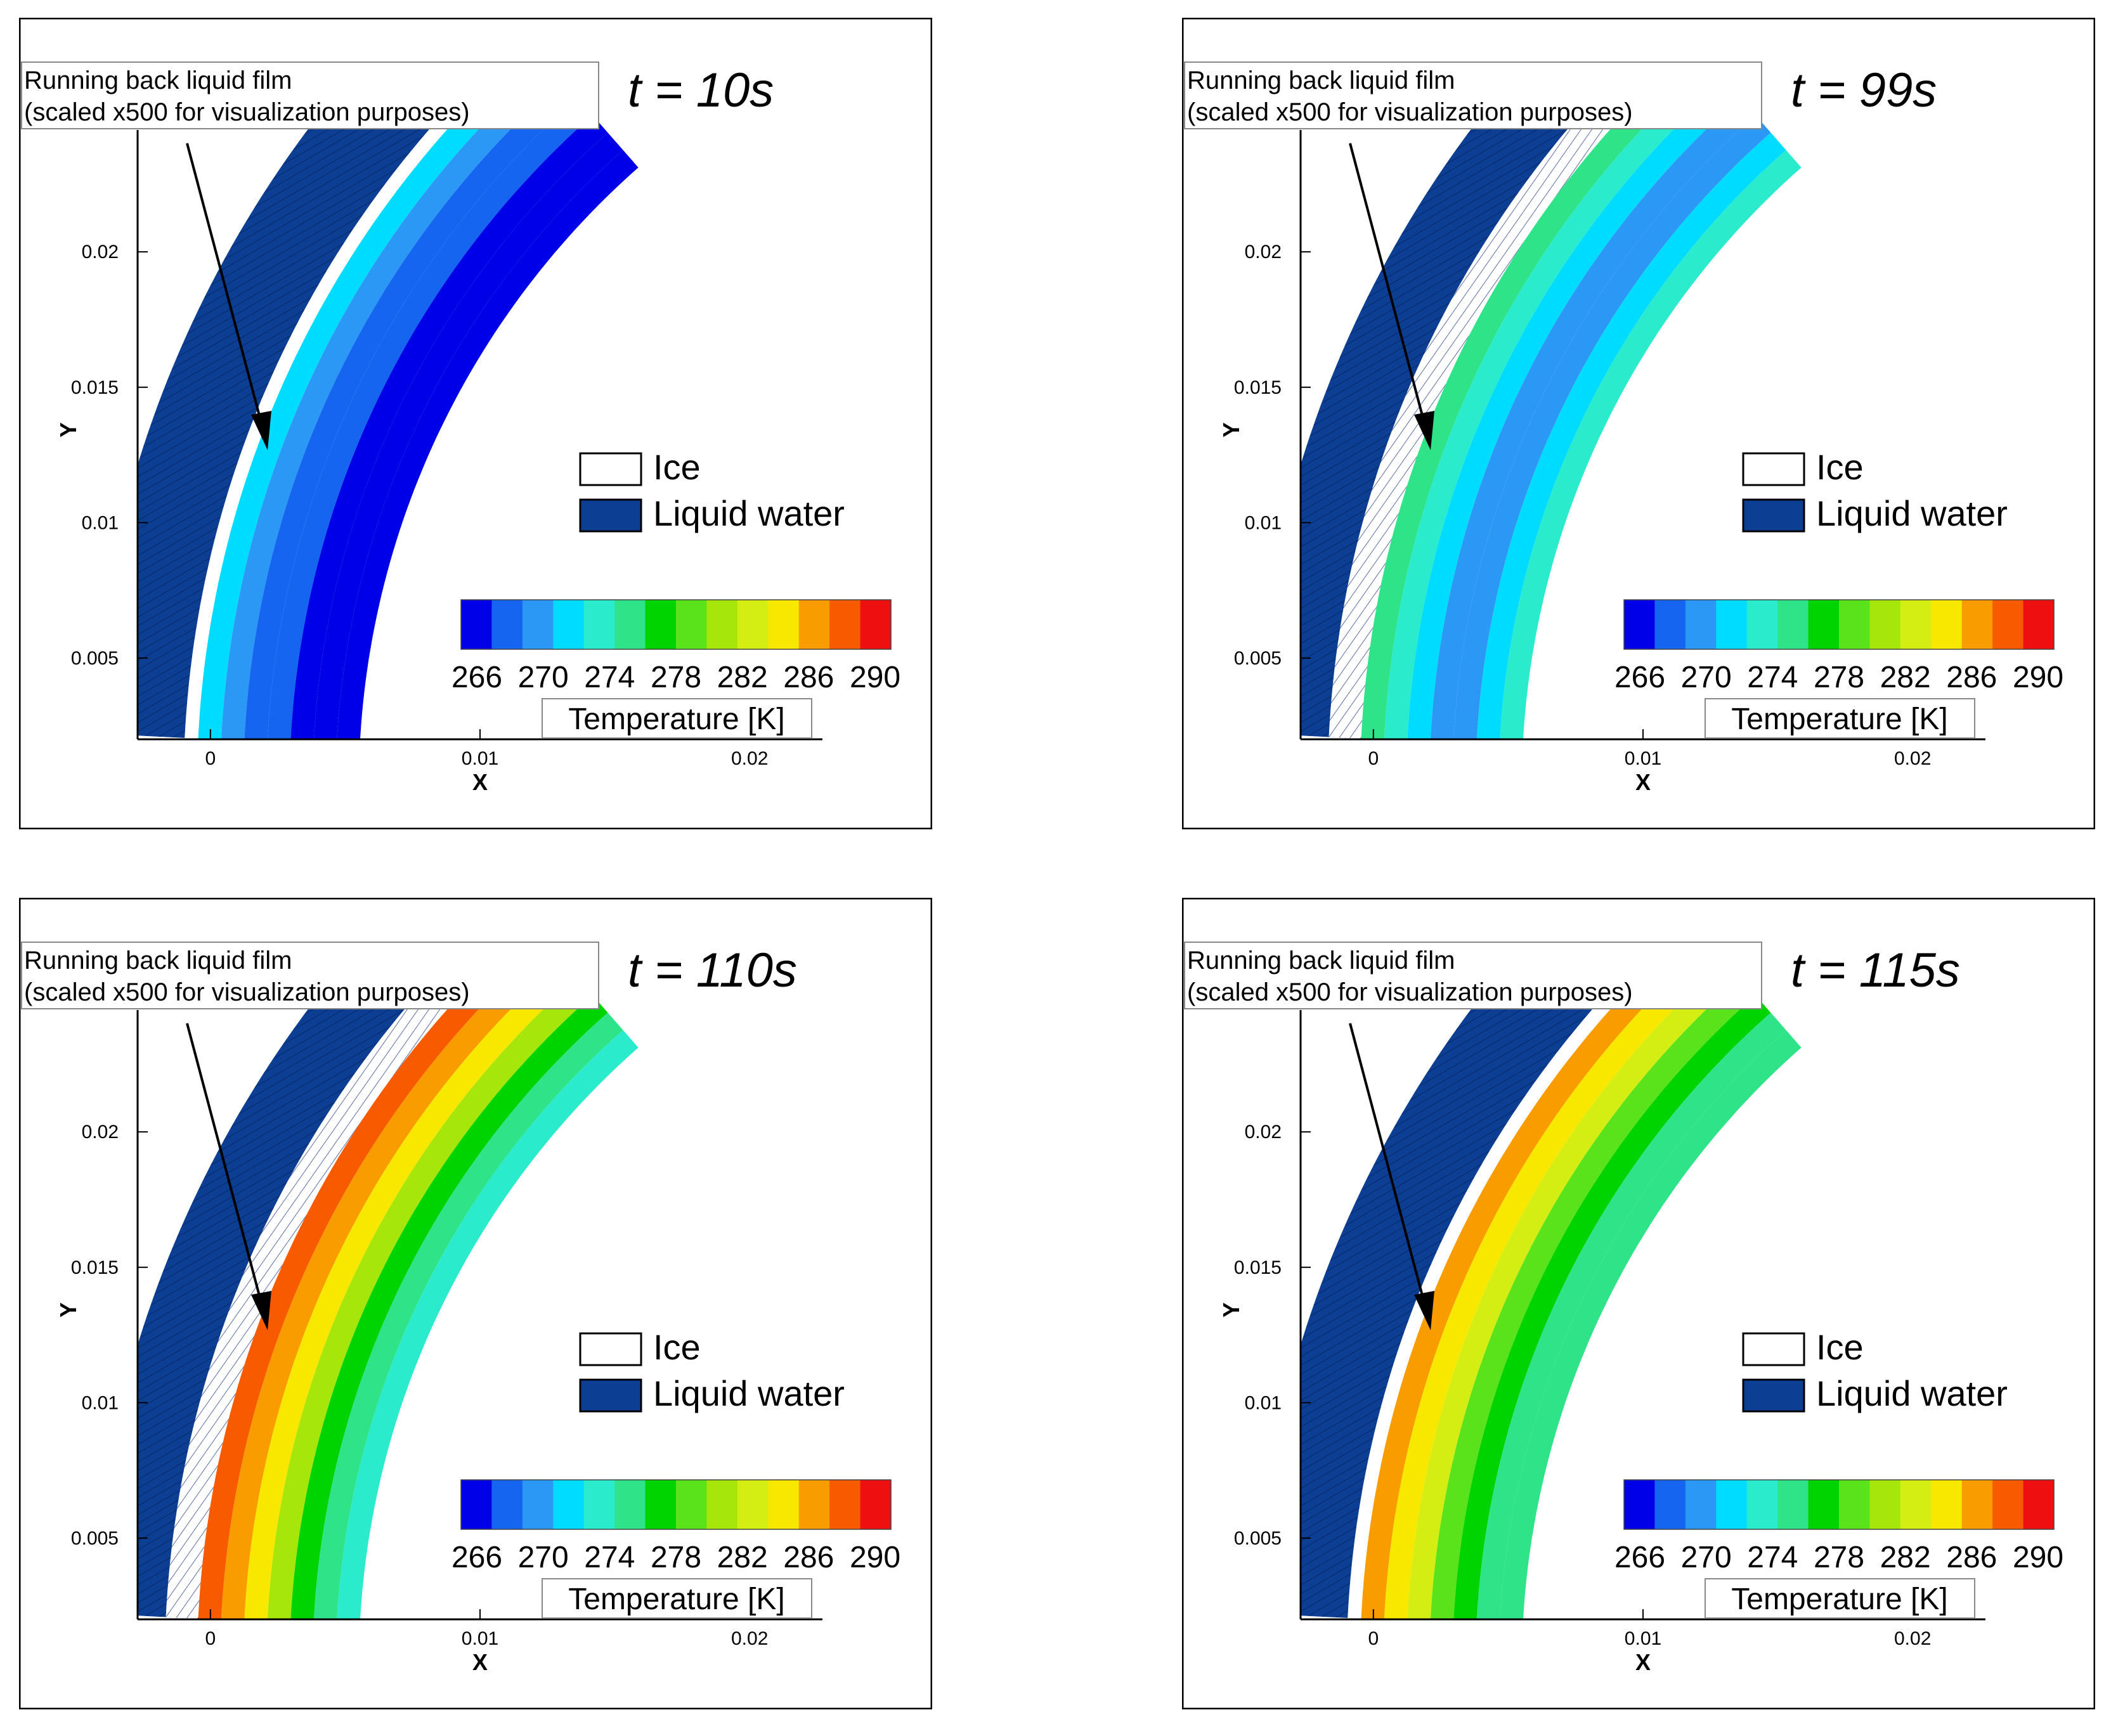 Image resolution: width=2111 pixels, height=1736 pixels. What do you see at coordinates (480, 782) in the screenshot?
I see `x-axis-label: X` at bounding box center [480, 782].